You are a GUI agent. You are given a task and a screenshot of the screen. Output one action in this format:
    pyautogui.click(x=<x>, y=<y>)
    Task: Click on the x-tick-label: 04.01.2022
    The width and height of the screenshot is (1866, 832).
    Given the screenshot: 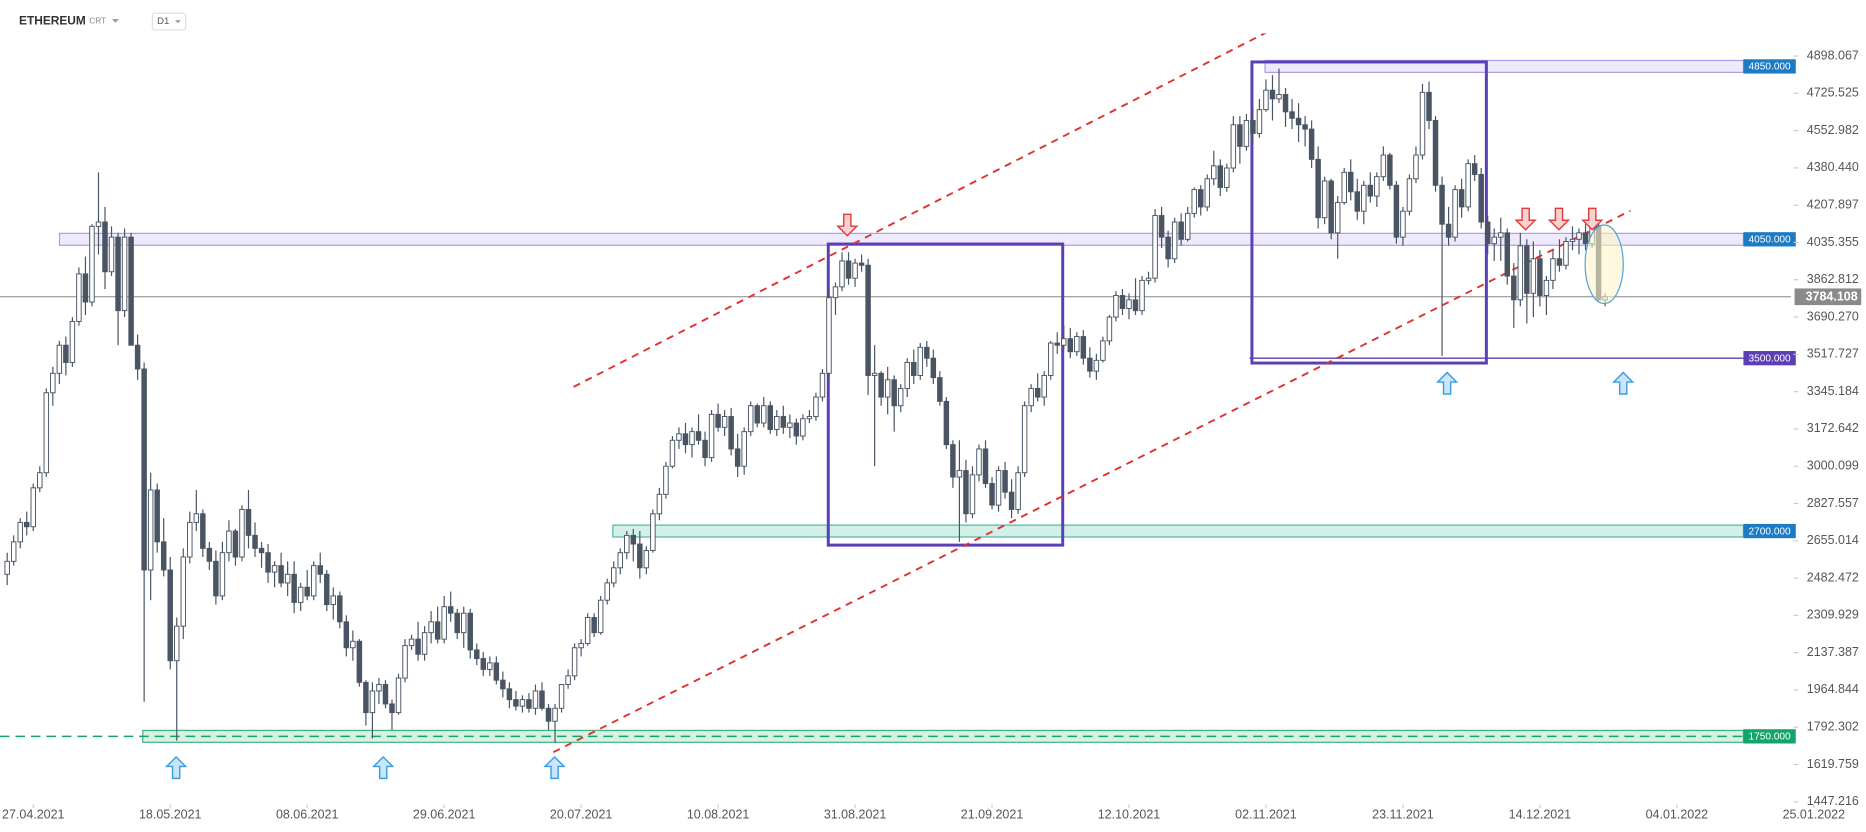 What is the action you would take?
    pyautogui.click(x=1677, y=815)
    